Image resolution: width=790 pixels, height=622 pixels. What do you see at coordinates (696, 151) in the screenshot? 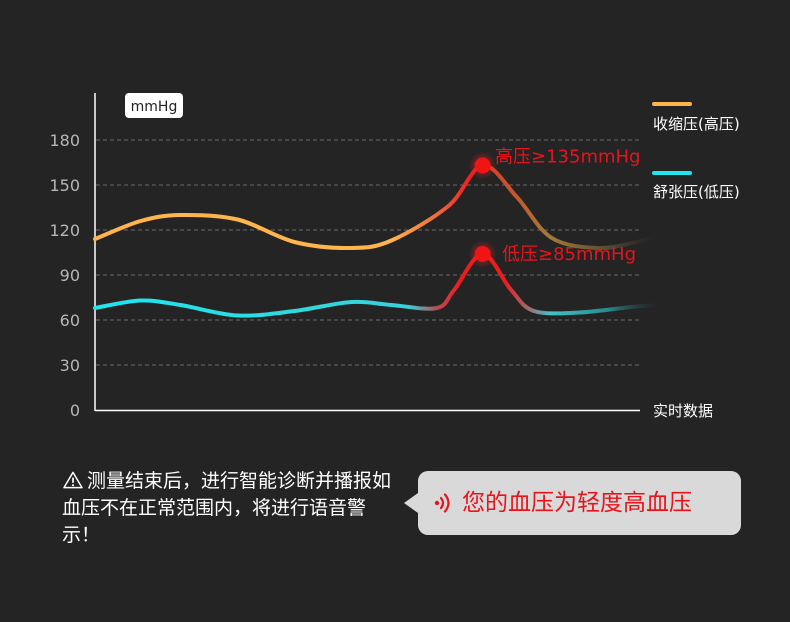
I see `legend: 收缩压(高压) 舒张压(低压)` at bounding box center [696, 151].